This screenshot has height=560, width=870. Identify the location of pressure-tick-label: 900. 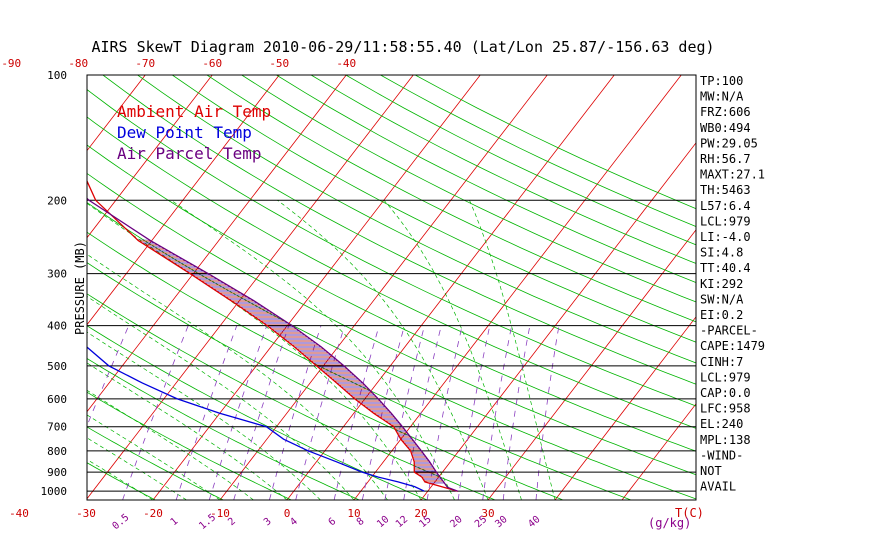
(57, 472).